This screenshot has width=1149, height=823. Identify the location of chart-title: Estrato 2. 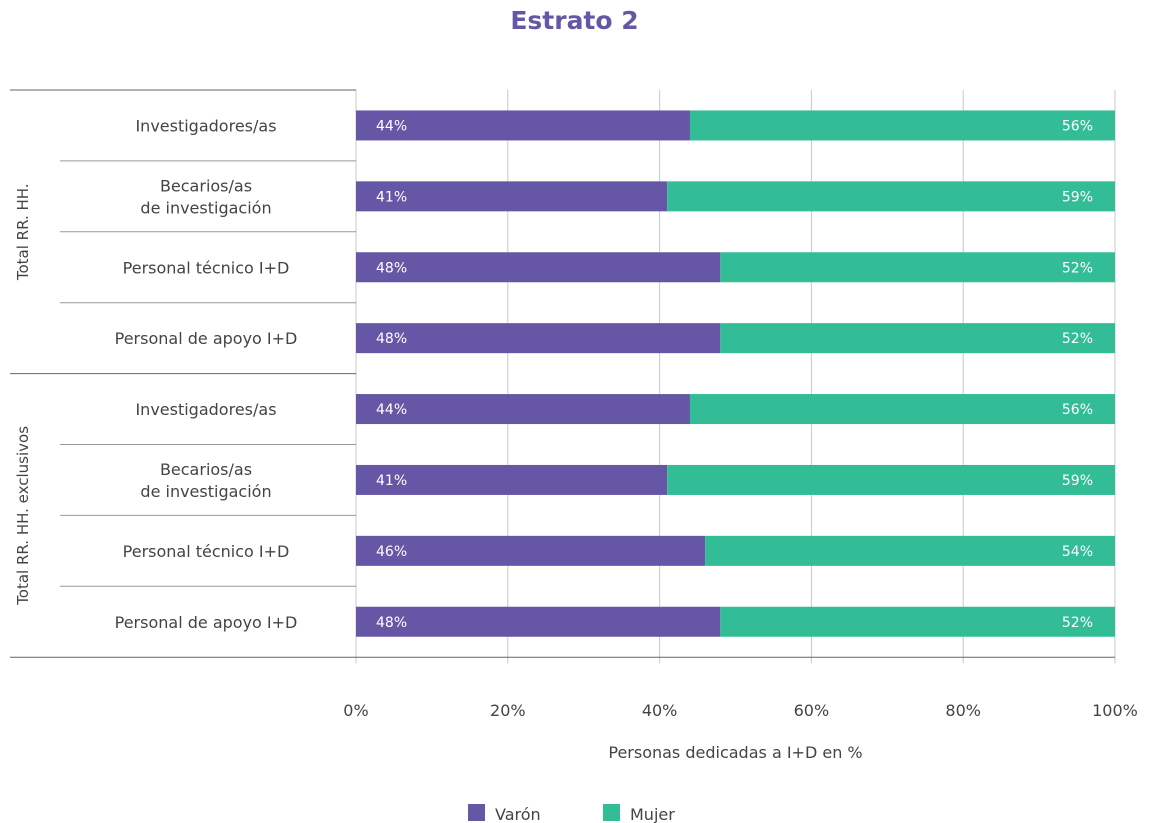
(574, 20).